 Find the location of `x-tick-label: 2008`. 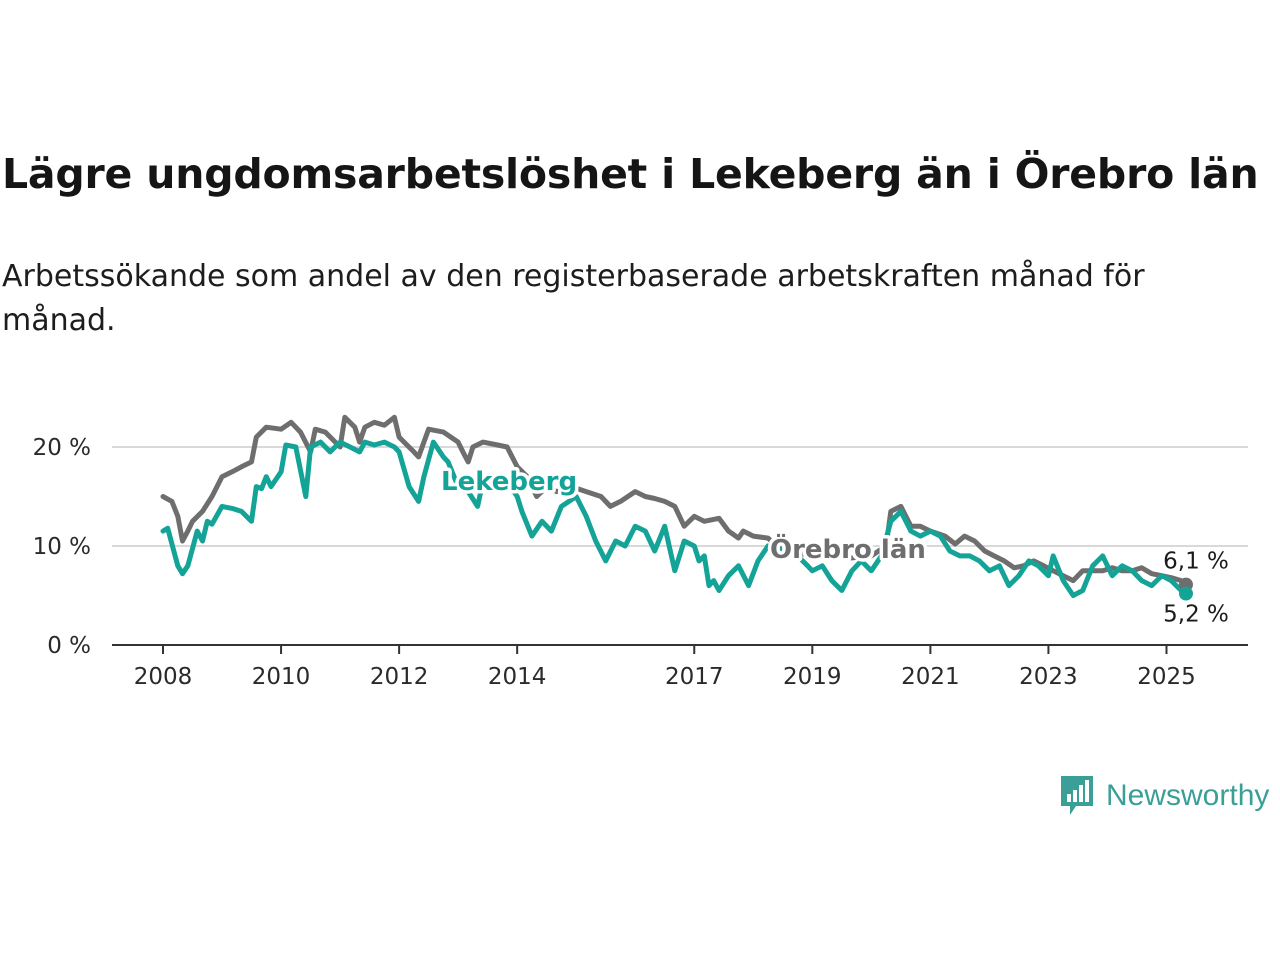

x-tick-label: 2008 is located at coordinates (163, 677).